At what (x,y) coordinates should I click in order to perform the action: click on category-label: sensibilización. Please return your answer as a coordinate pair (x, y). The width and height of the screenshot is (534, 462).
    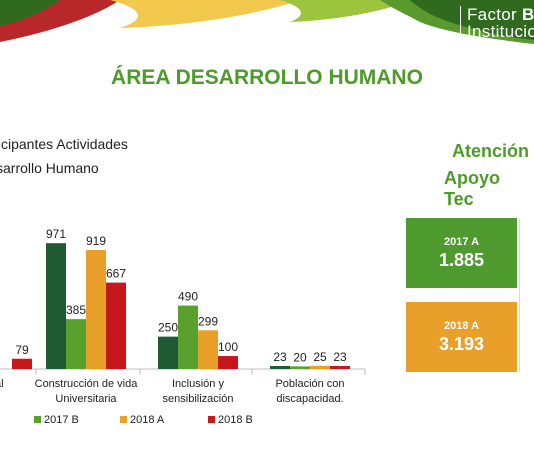
    Looking at the image, I should click on (198, 399).